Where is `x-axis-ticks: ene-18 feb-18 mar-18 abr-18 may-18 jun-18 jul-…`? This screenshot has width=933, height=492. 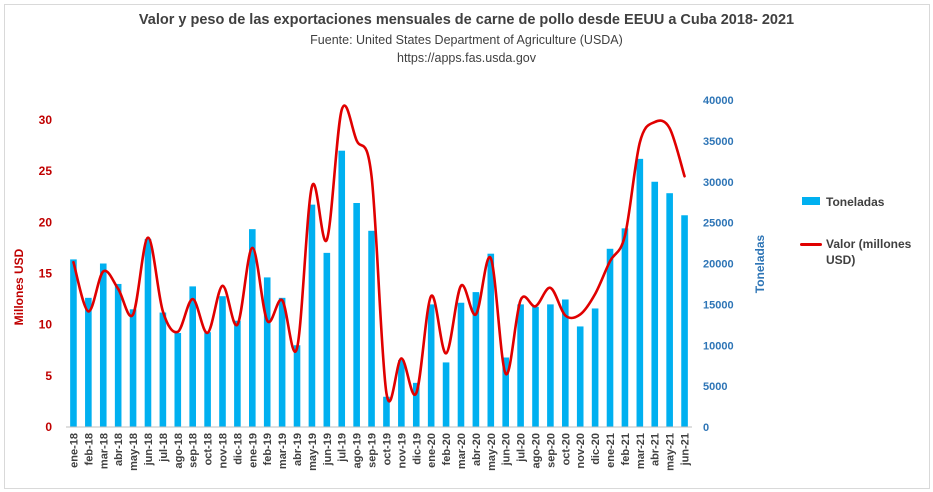
x-axis-ticks: ene-18 feb-18 mar-18 abr-18 may-18 jun-18 jul-… is located at coordinates (379, 452).